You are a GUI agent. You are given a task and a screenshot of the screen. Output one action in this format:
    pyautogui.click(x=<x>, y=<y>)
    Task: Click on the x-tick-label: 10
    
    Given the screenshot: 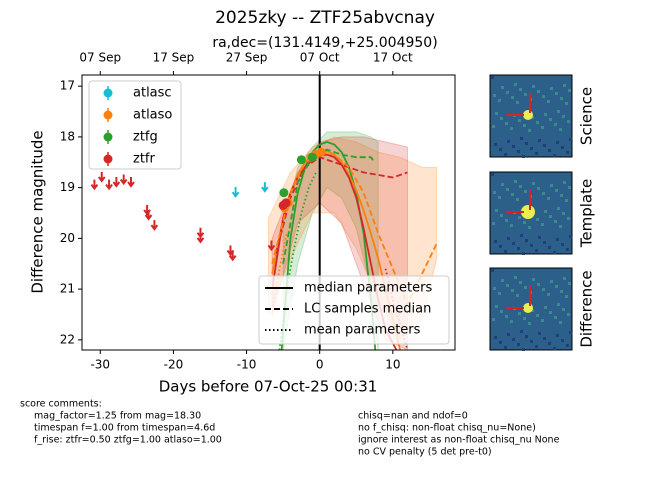 What is the action you would take?
    pyautogui.click(x=392, y=365)
    